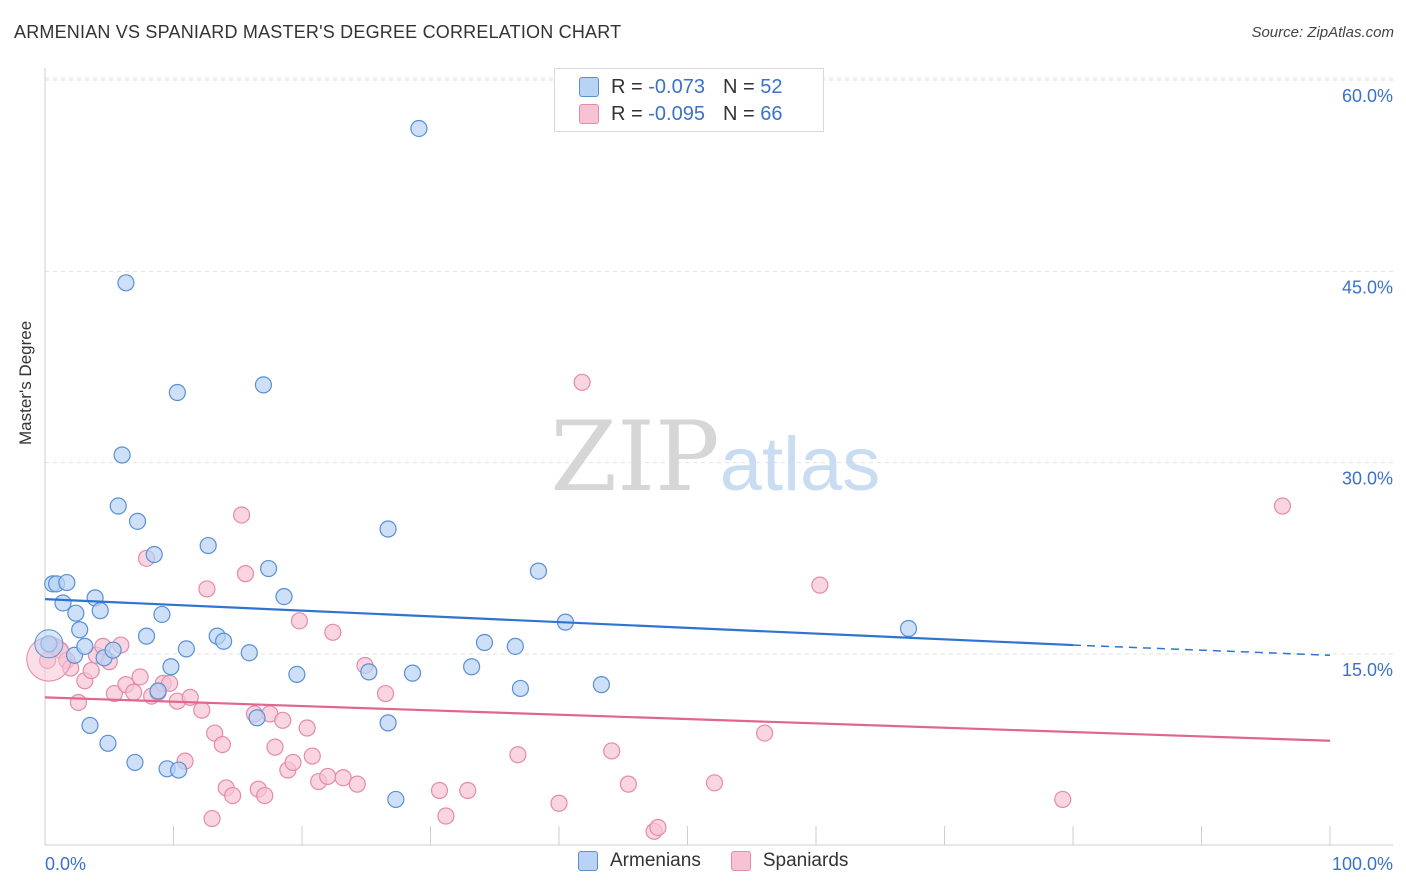 The image size is (1406, 892). I want to click on legend-row-spaniards: R = -0.095 N = 66, so click(680, 114).